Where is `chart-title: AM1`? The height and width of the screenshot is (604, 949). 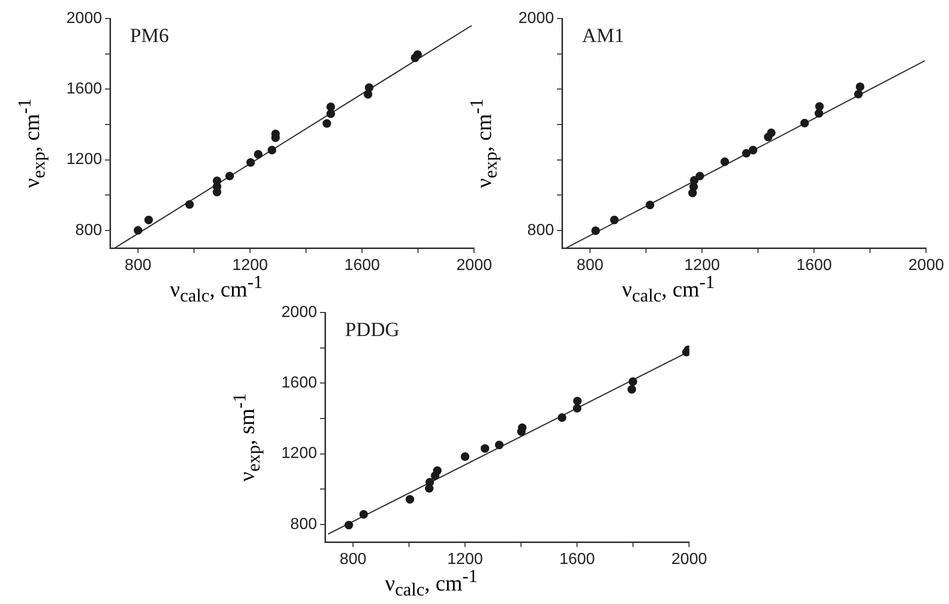
chart-title: AM1 is located at coordinates (603, 35).